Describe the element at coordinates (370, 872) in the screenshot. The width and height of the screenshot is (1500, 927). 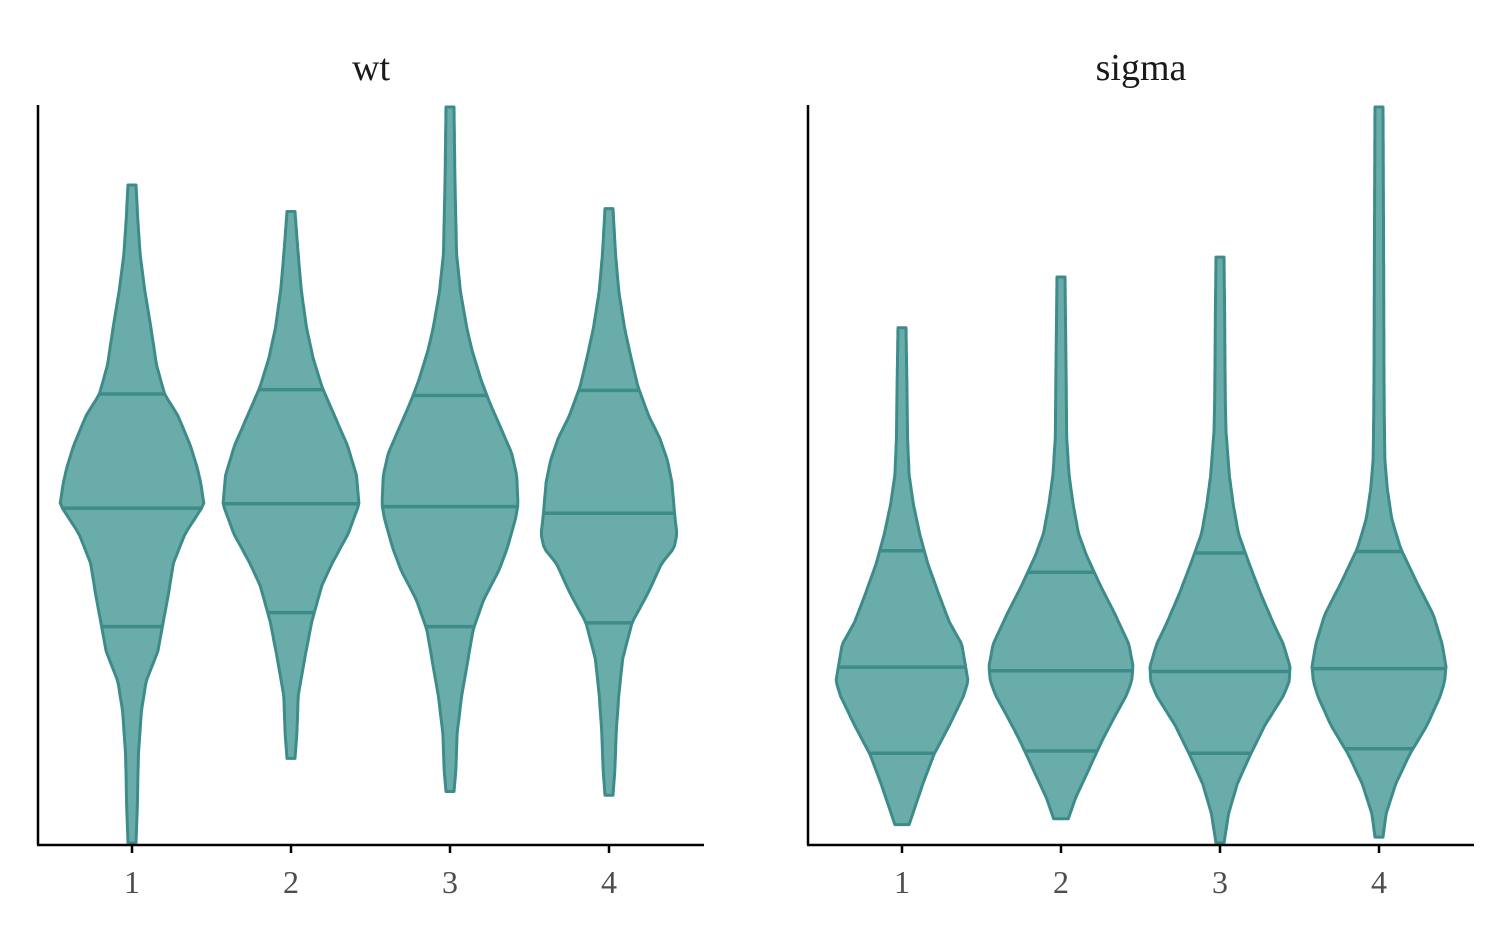
I see `x-ticks-wt: 1 2 3 4` at that location.